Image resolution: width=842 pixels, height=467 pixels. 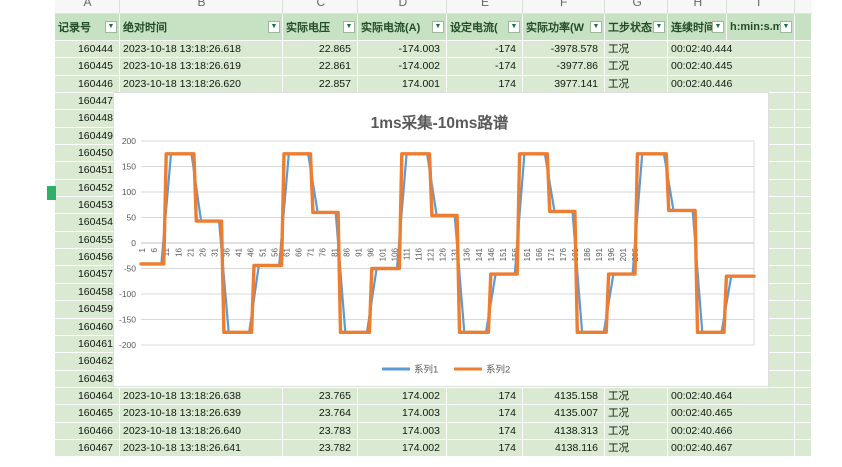 I want to click on cell: 23.783, so click(x=320, y=431).